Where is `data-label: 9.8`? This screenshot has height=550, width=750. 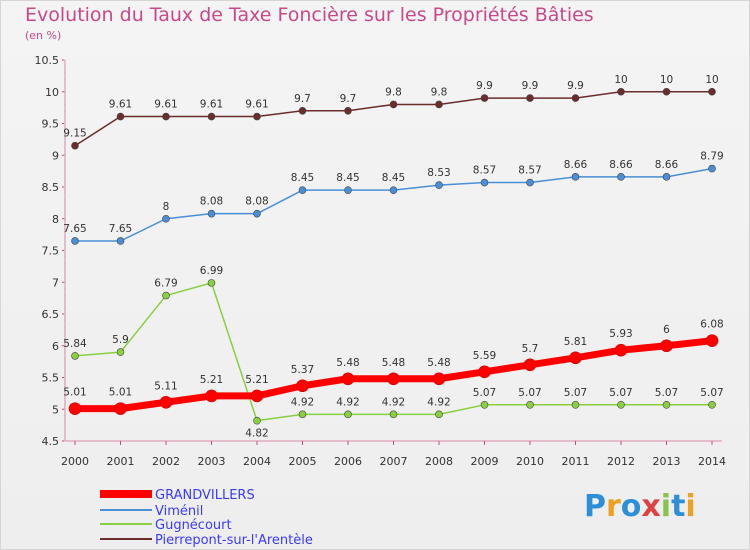
data-label: 9.8 is located at coordinates (439, 92).